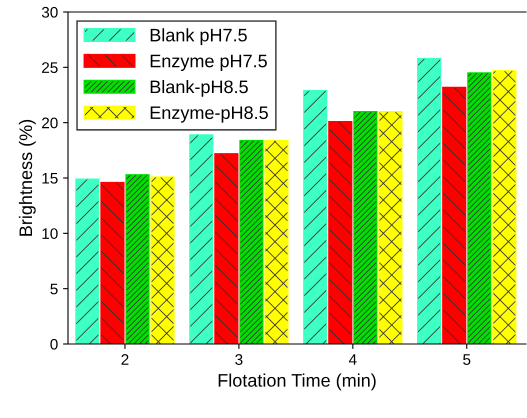 The height and width of the screenshot is (418, 527). What do you see at coordinates (50, 178) in the screenshot?
I see `y-tick-label: 15` at bounding box center [50, 178].